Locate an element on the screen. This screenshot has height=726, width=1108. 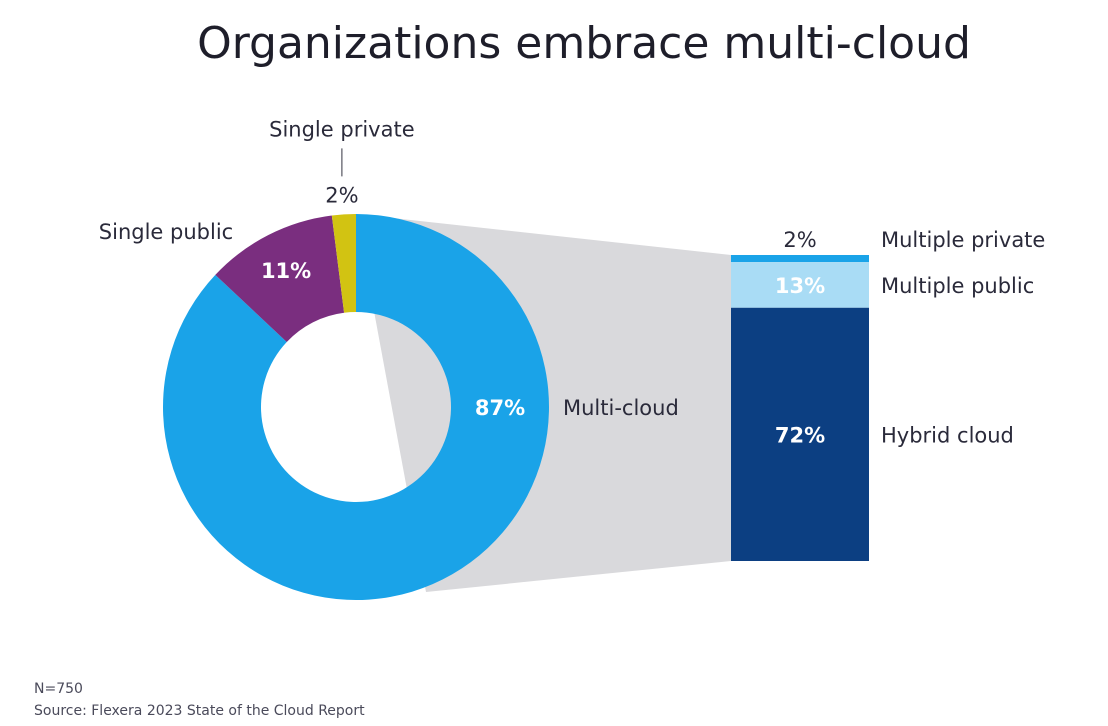
segment-value-hybrid-cloud: 72% is located at coordinates (800, 435).